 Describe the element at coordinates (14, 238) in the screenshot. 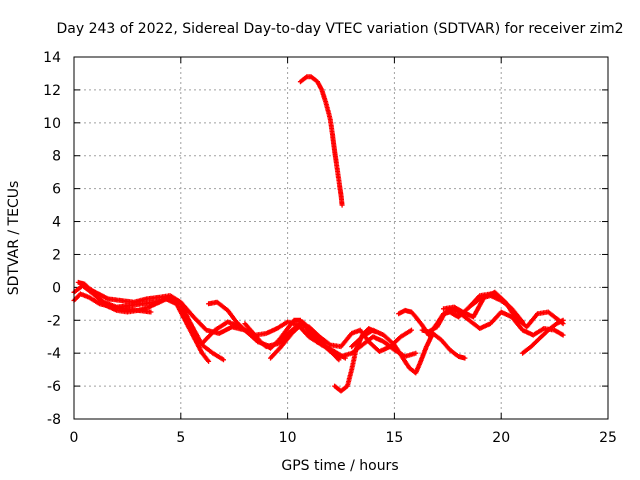

I see `y-axis-label: SDTVAR / TECUs` at that location.